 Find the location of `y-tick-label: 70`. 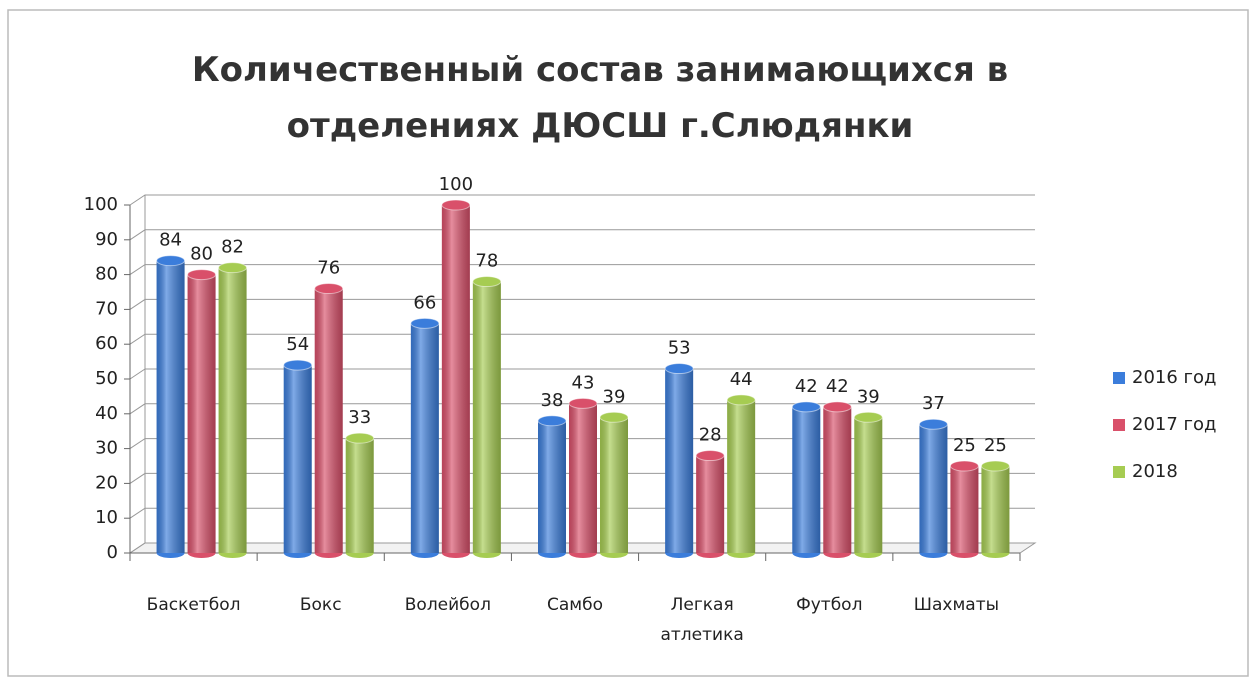

y-tick-label: 70 is located at coordinates (106, 308).